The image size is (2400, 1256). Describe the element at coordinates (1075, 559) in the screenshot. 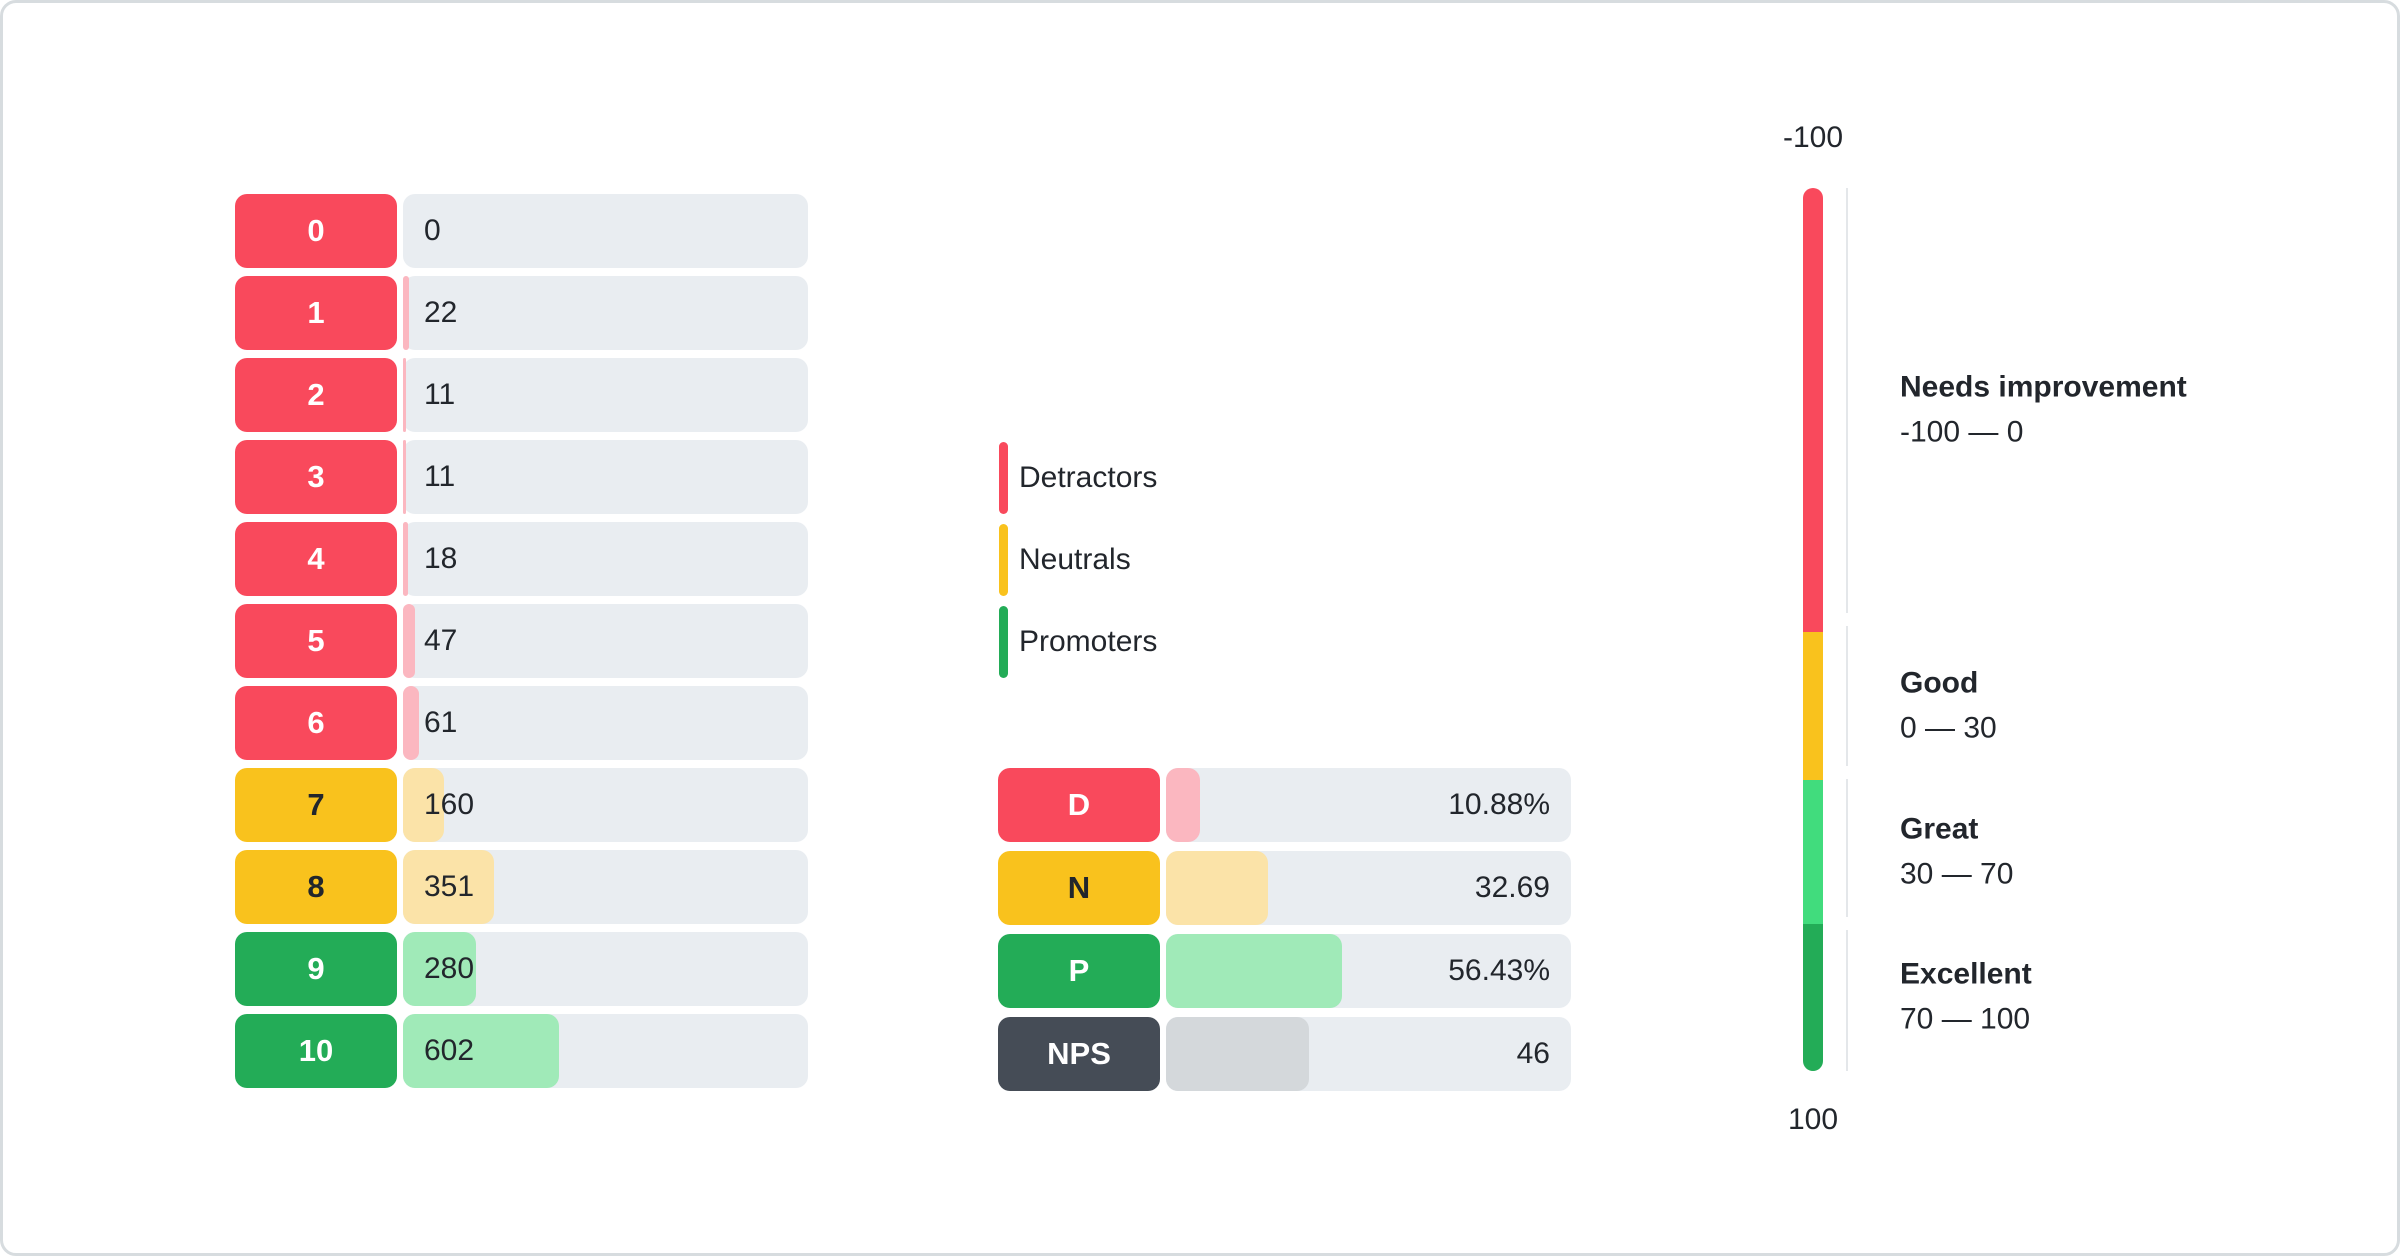

I see `legend-label: Neutrals` at that location.